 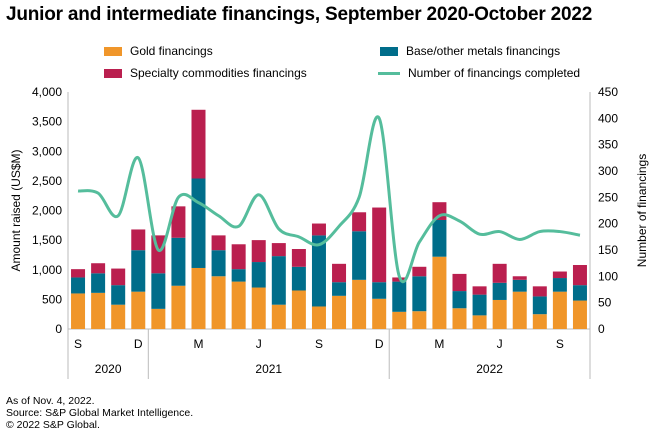 I want to click on legend-label: Number of financings completed, so click(x=494, y=73).